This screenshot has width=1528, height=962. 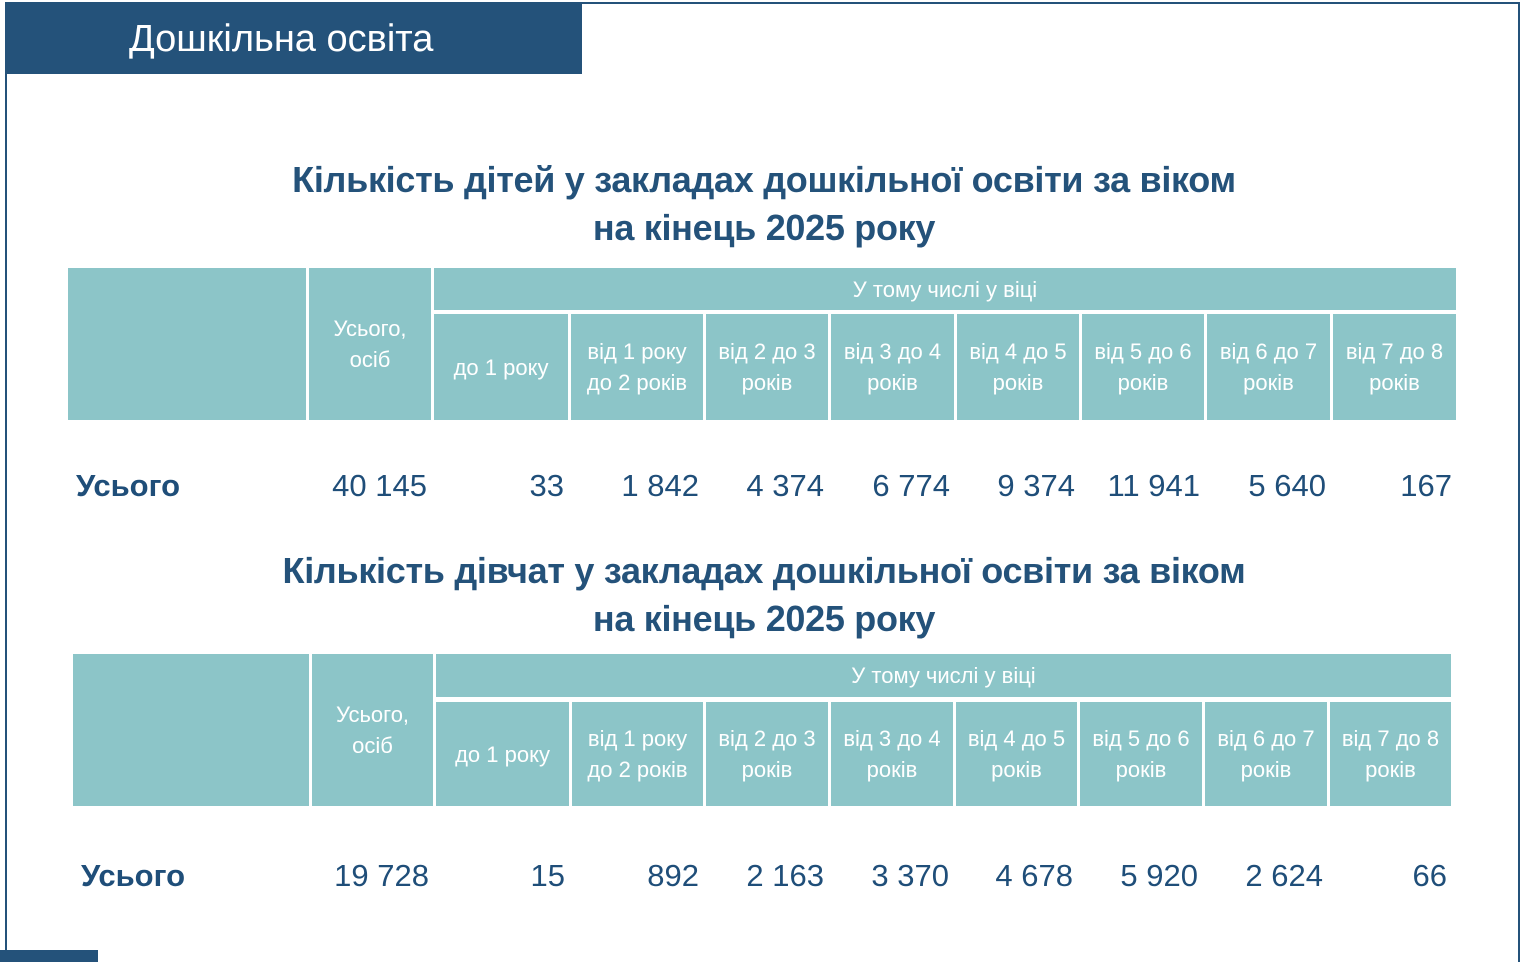 I want to click on cell-value: 5 640, so click(x=1287, y=485).